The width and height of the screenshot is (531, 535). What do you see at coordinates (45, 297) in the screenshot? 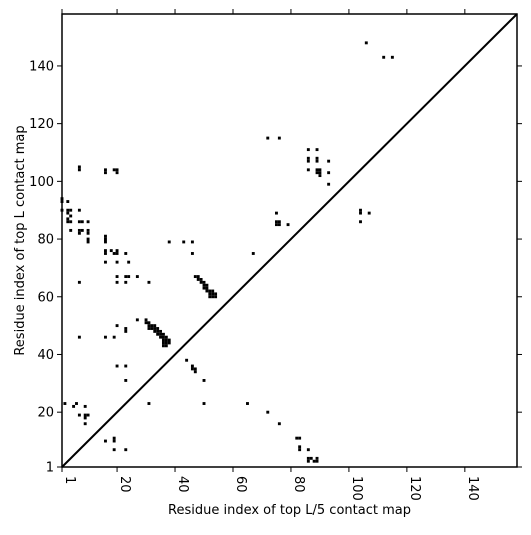
I see `y-tick-label: 60` at bounding box center [45, 297].